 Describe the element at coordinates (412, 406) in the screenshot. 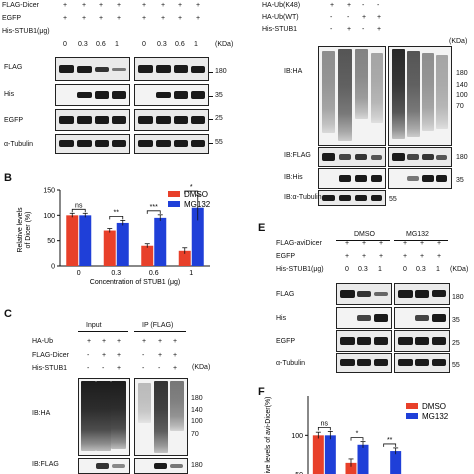

I see `legend-swatch-dmso` at that location.